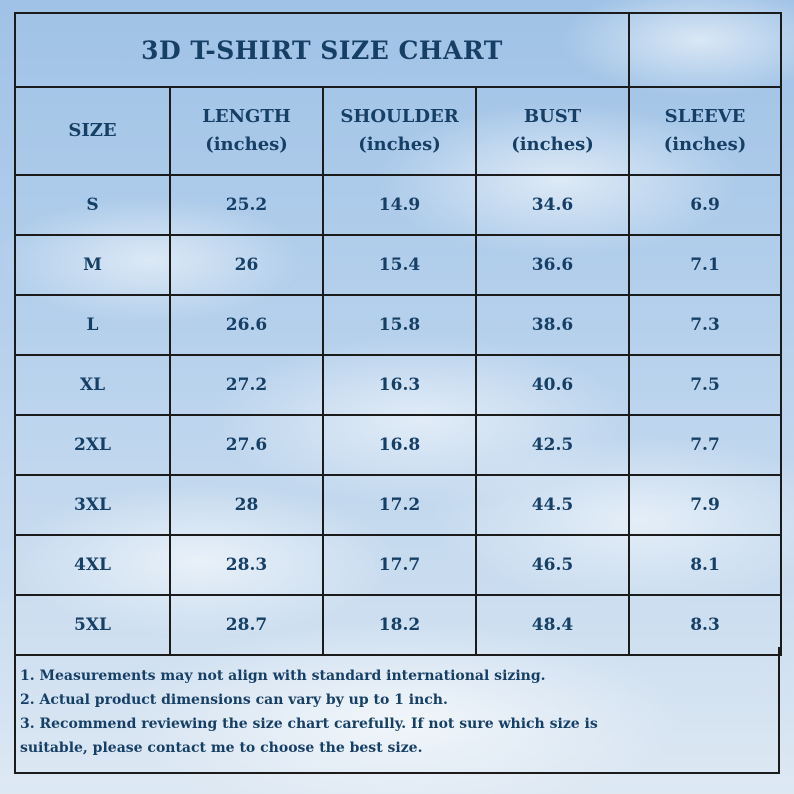  What do you see at coordinates (246, 505) in the screenshot?
I see `length-cell: 28` at bounding box center [246, 505].